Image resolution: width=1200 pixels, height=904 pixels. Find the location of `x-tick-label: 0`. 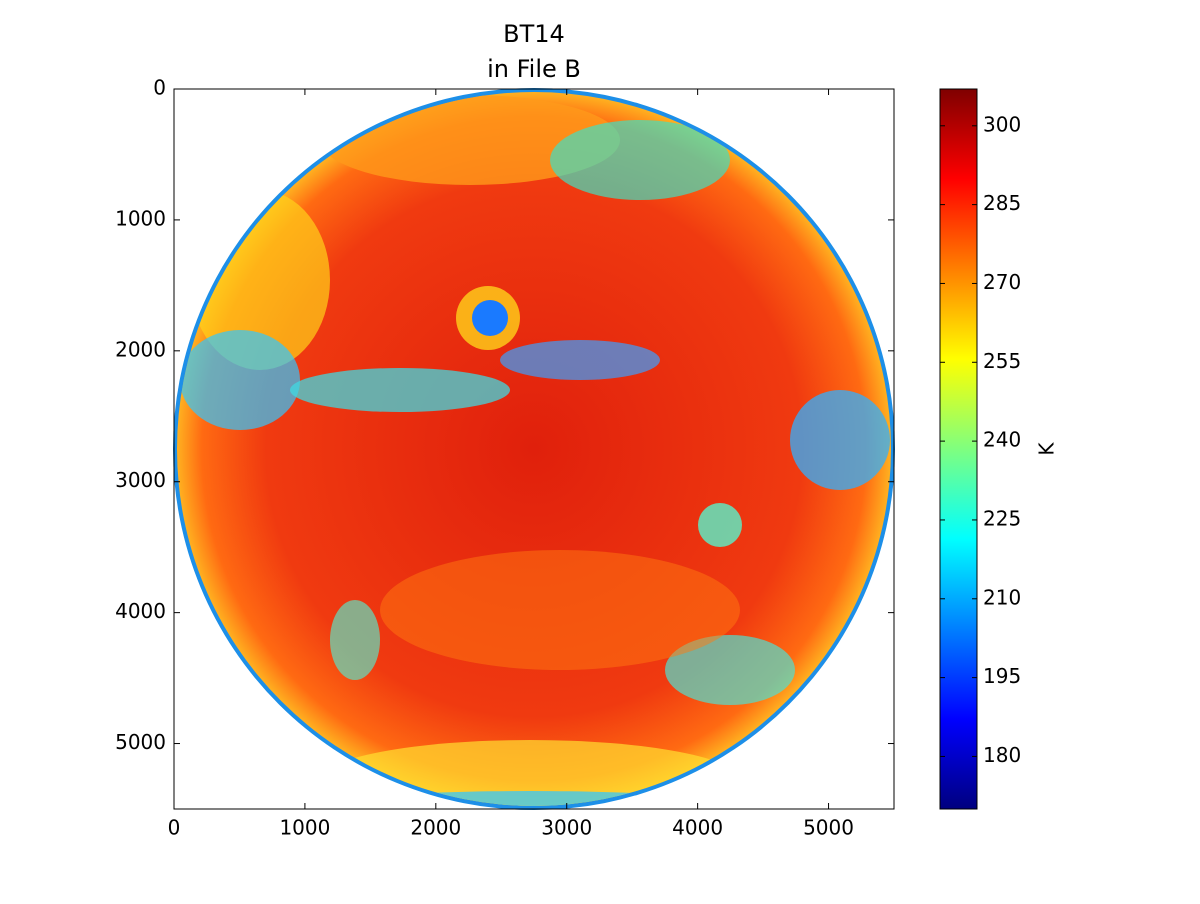

x-tick-label: 0 is located at coordinates (174, 828).